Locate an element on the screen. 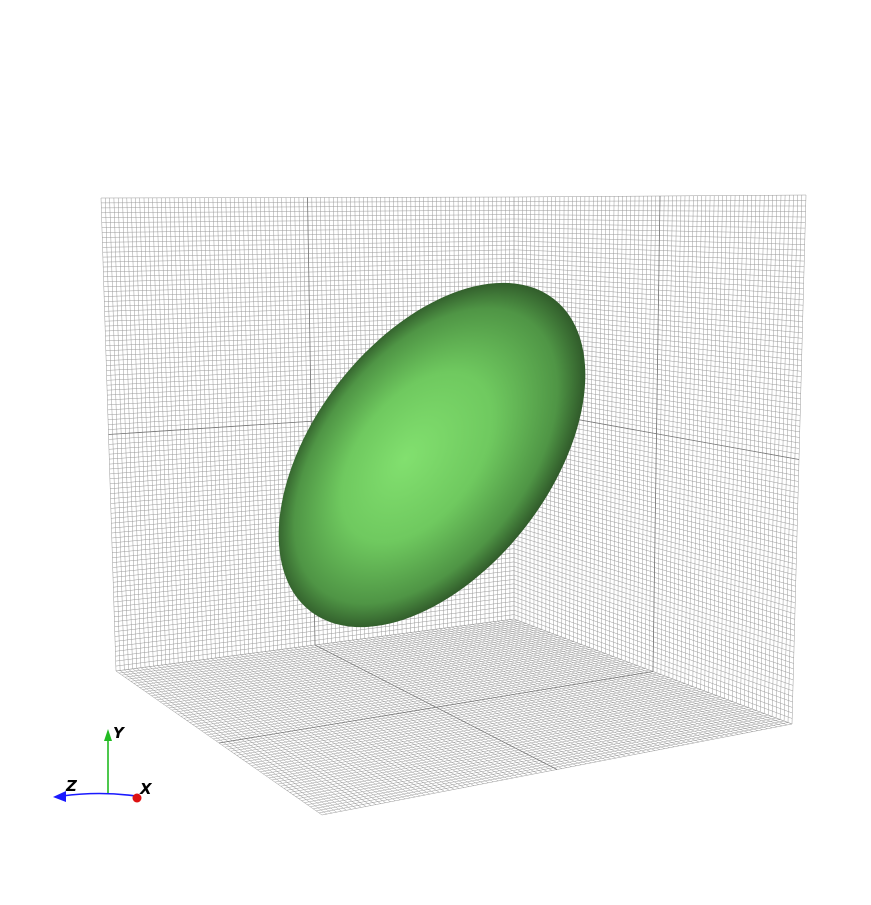 Image resolution: width=871 pixels, height=905 pixels. y-arrowhead-icon is located at coordinates (108, 735).